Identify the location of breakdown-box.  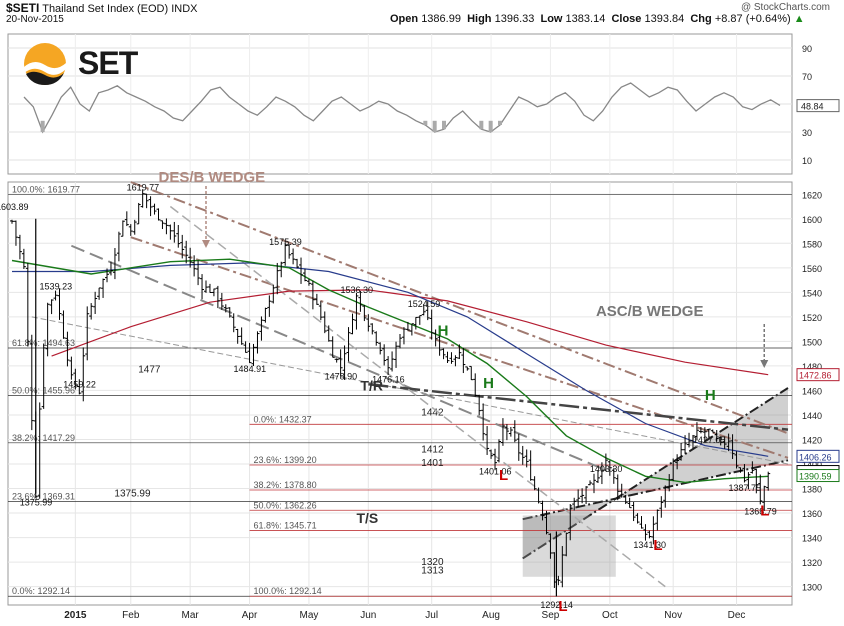
(569, 546).